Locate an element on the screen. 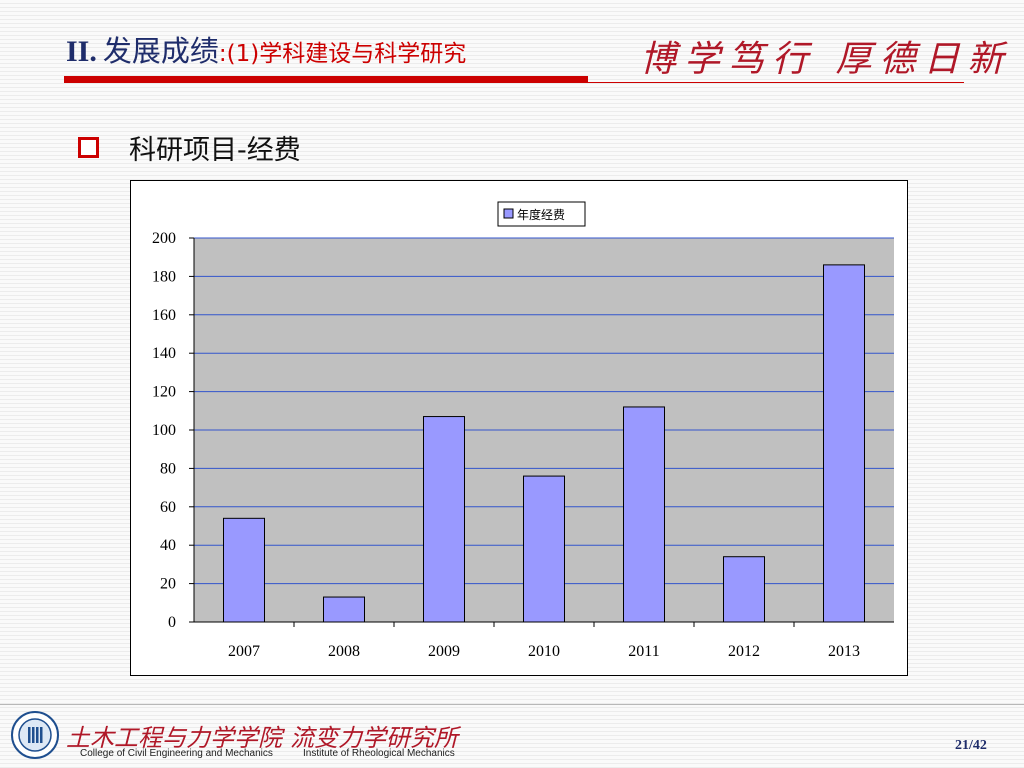 The image size is (1024, 768). y-tick-label: 0 is located at coordinates (172, 622).